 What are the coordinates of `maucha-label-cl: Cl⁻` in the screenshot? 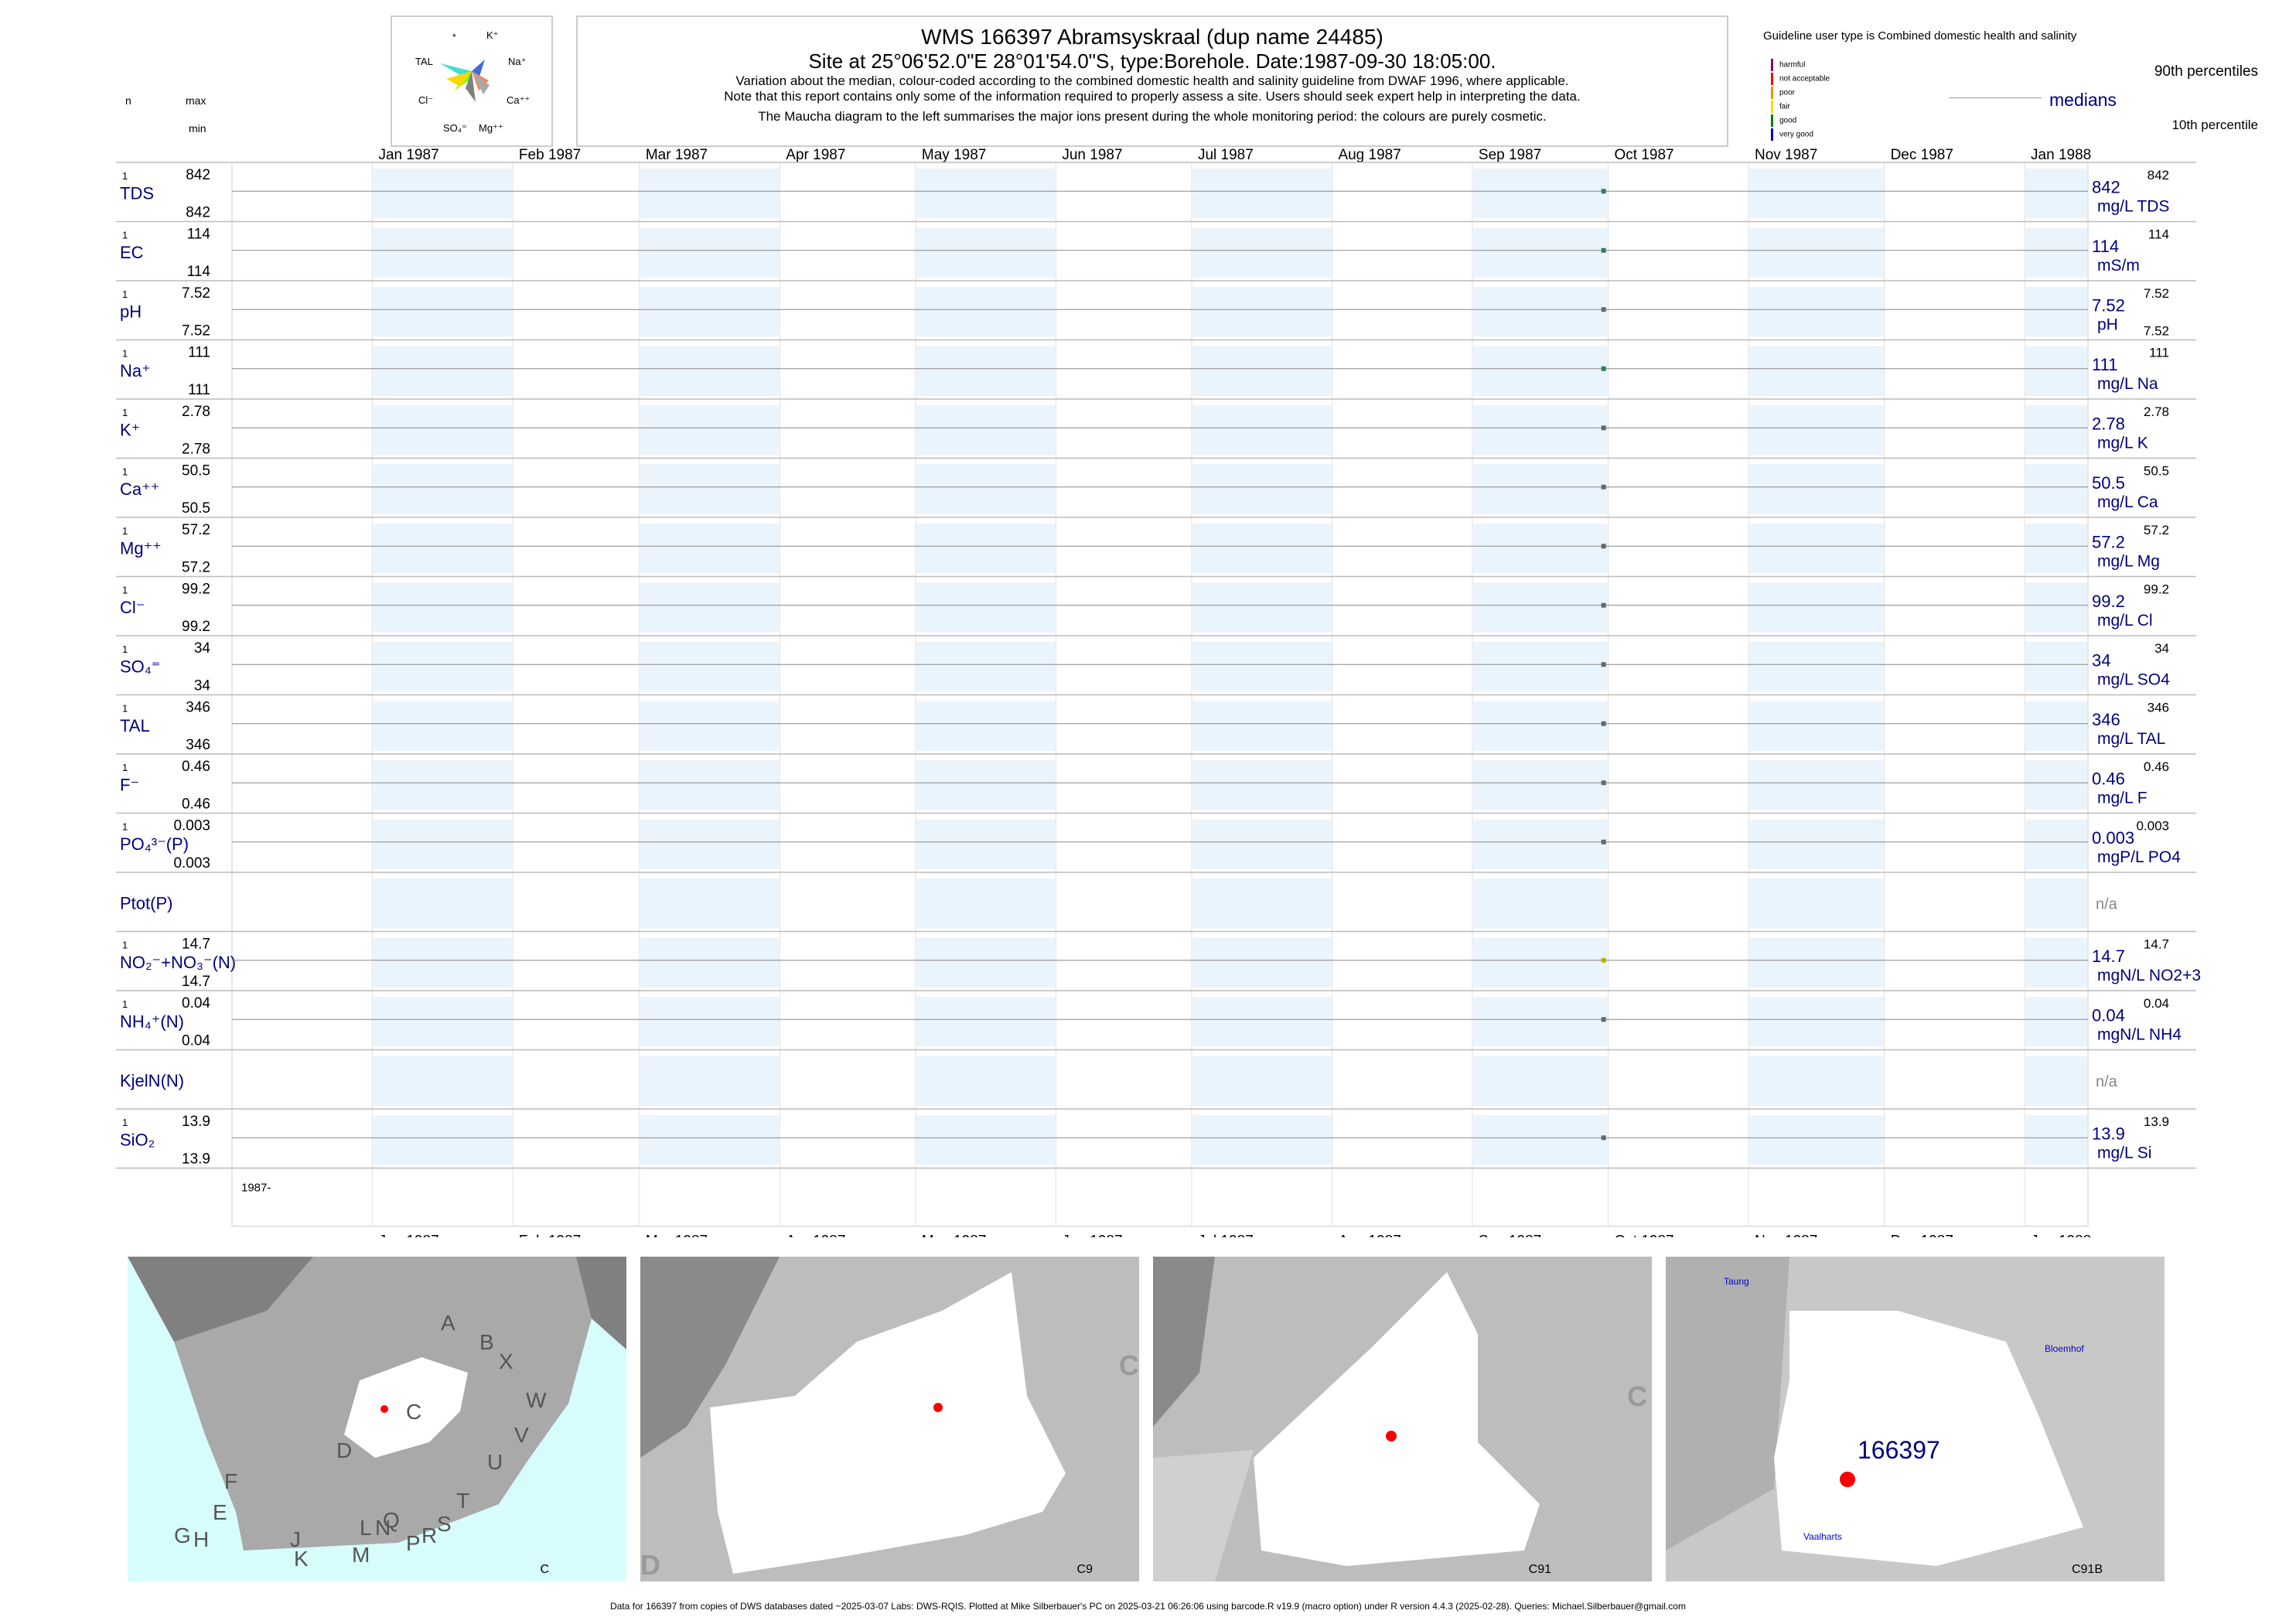 It's located at (425, 100).